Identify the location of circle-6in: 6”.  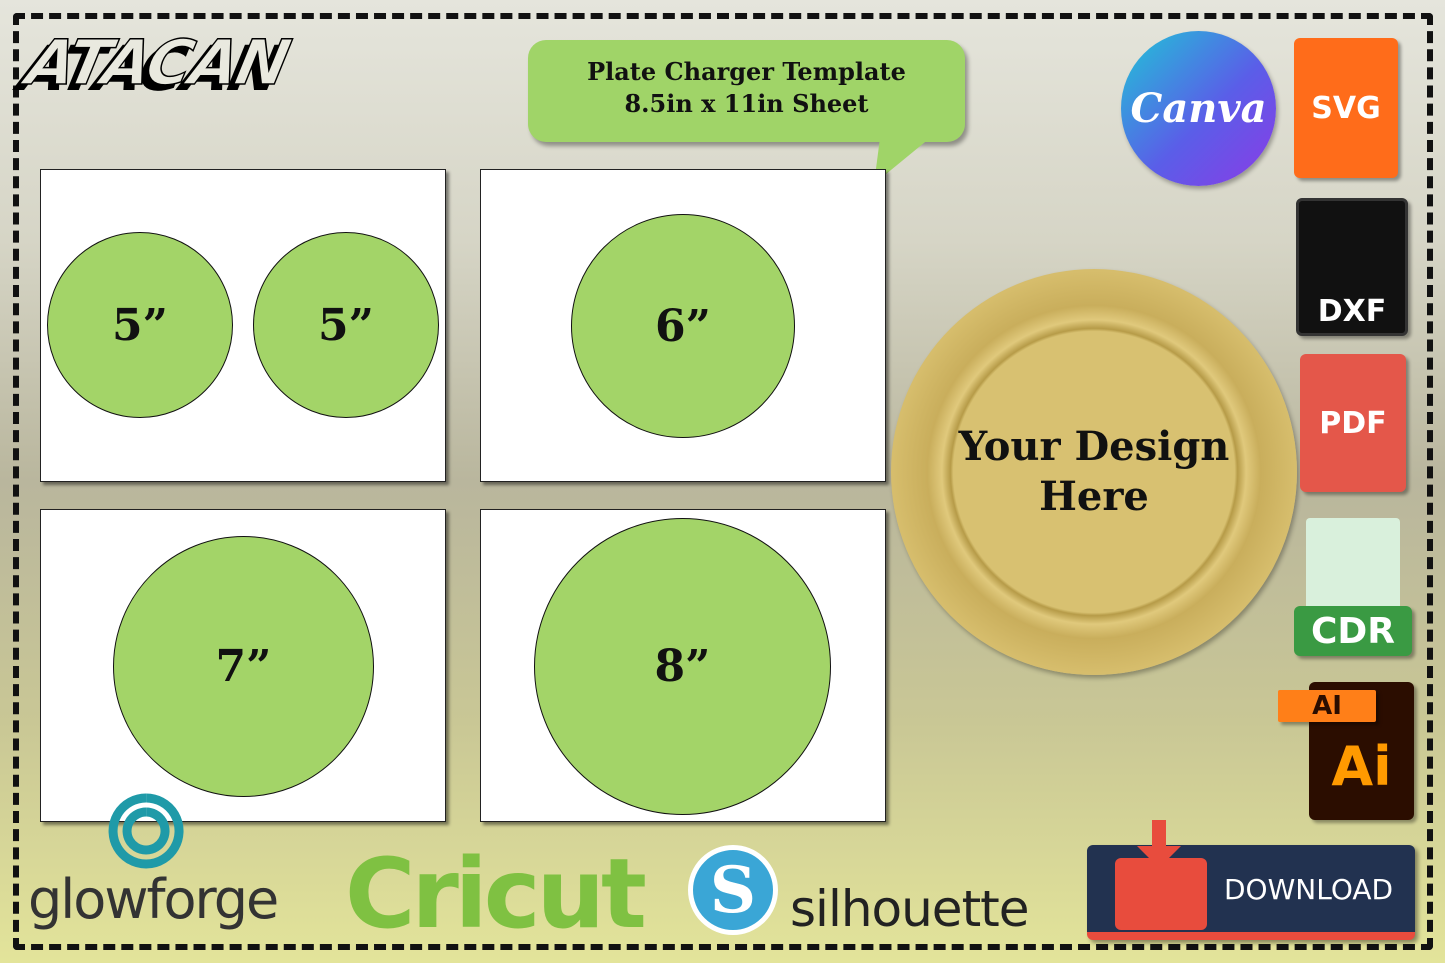
(683, 326).